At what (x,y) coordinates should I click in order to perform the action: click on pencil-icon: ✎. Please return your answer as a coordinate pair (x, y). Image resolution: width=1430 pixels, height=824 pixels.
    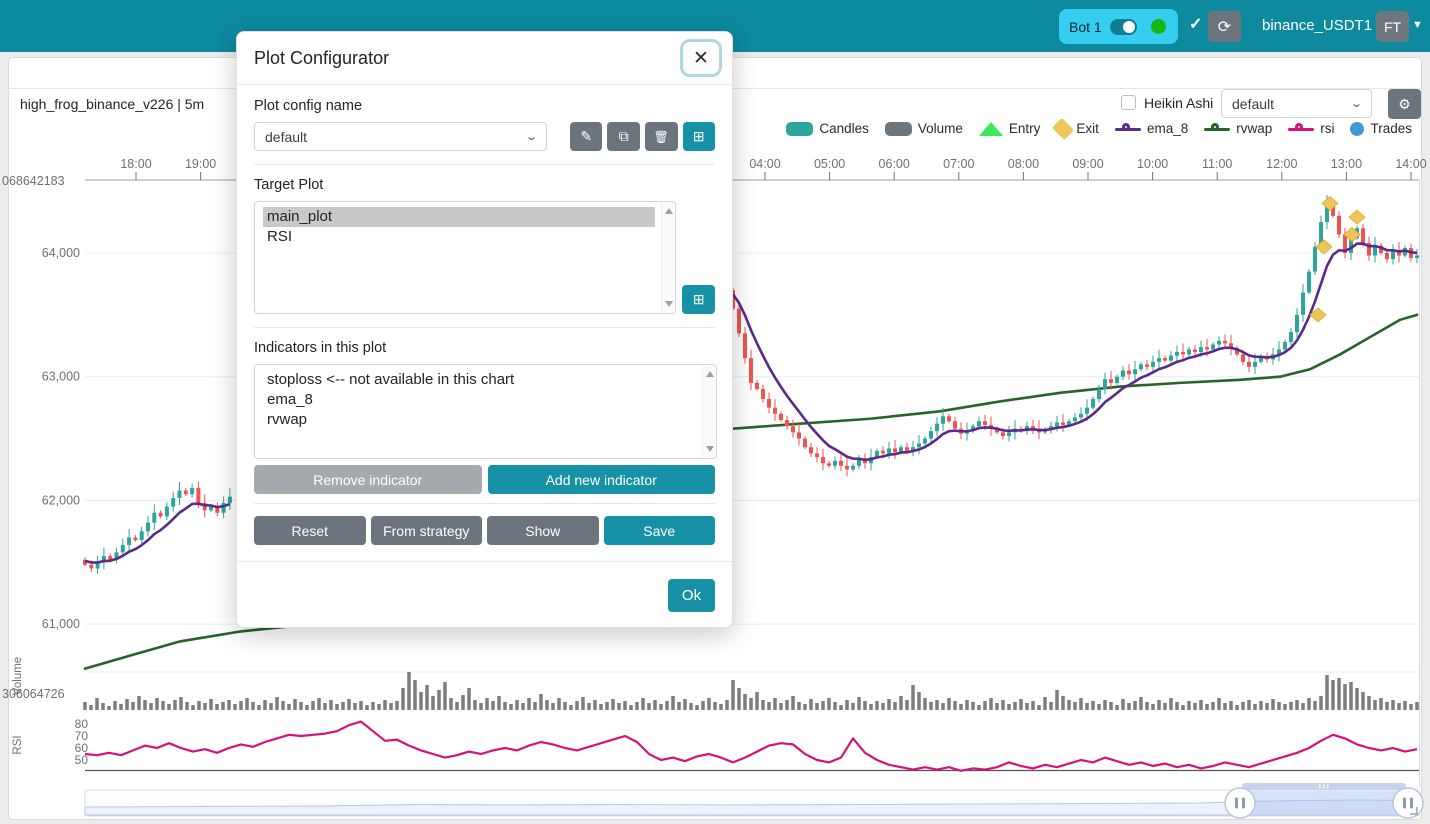
    Looking at the image, I should click on (586, 136).